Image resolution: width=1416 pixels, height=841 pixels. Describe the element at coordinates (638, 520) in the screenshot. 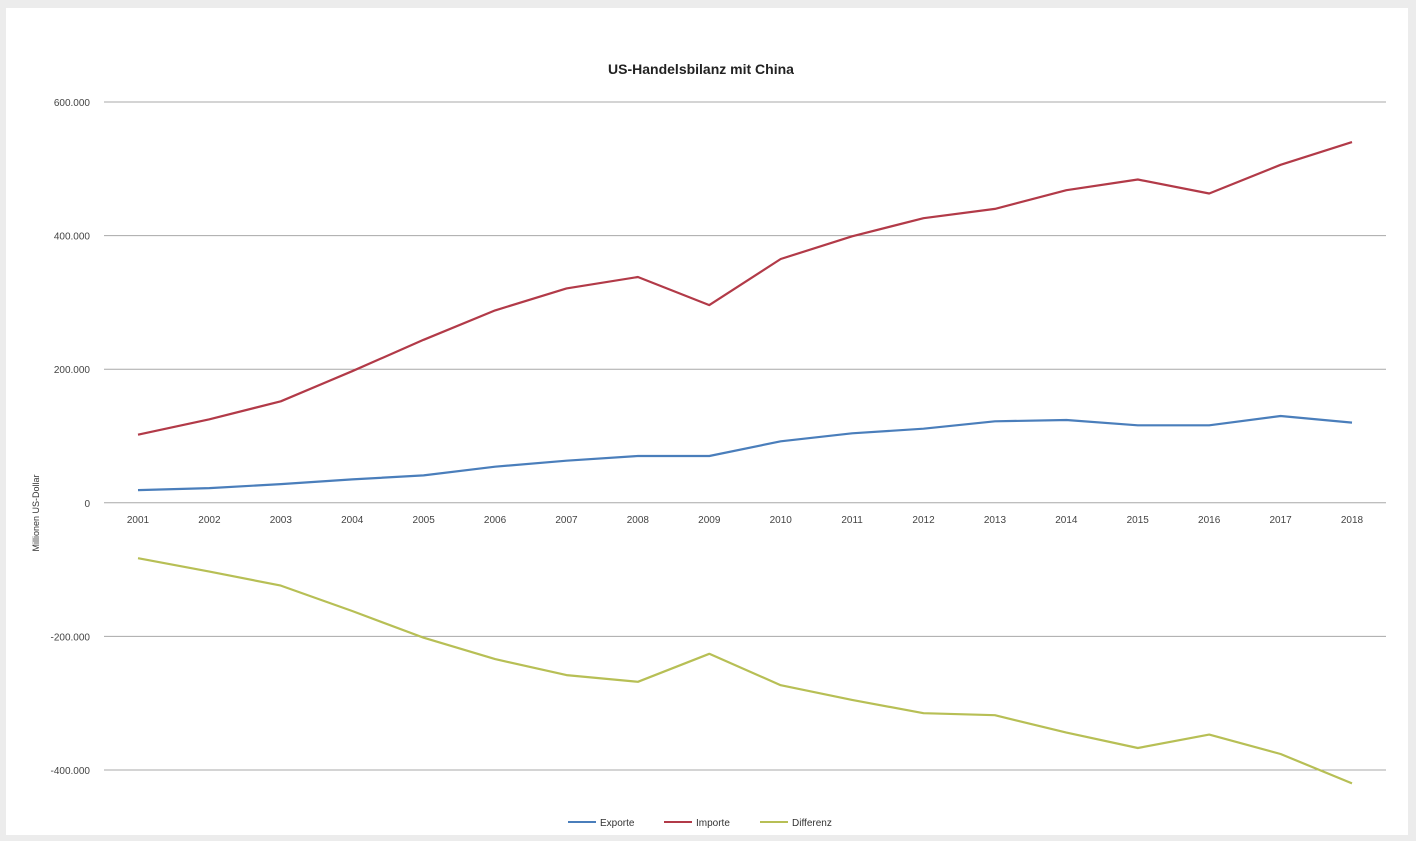

I see `x-tick-label: 2008` at that location.